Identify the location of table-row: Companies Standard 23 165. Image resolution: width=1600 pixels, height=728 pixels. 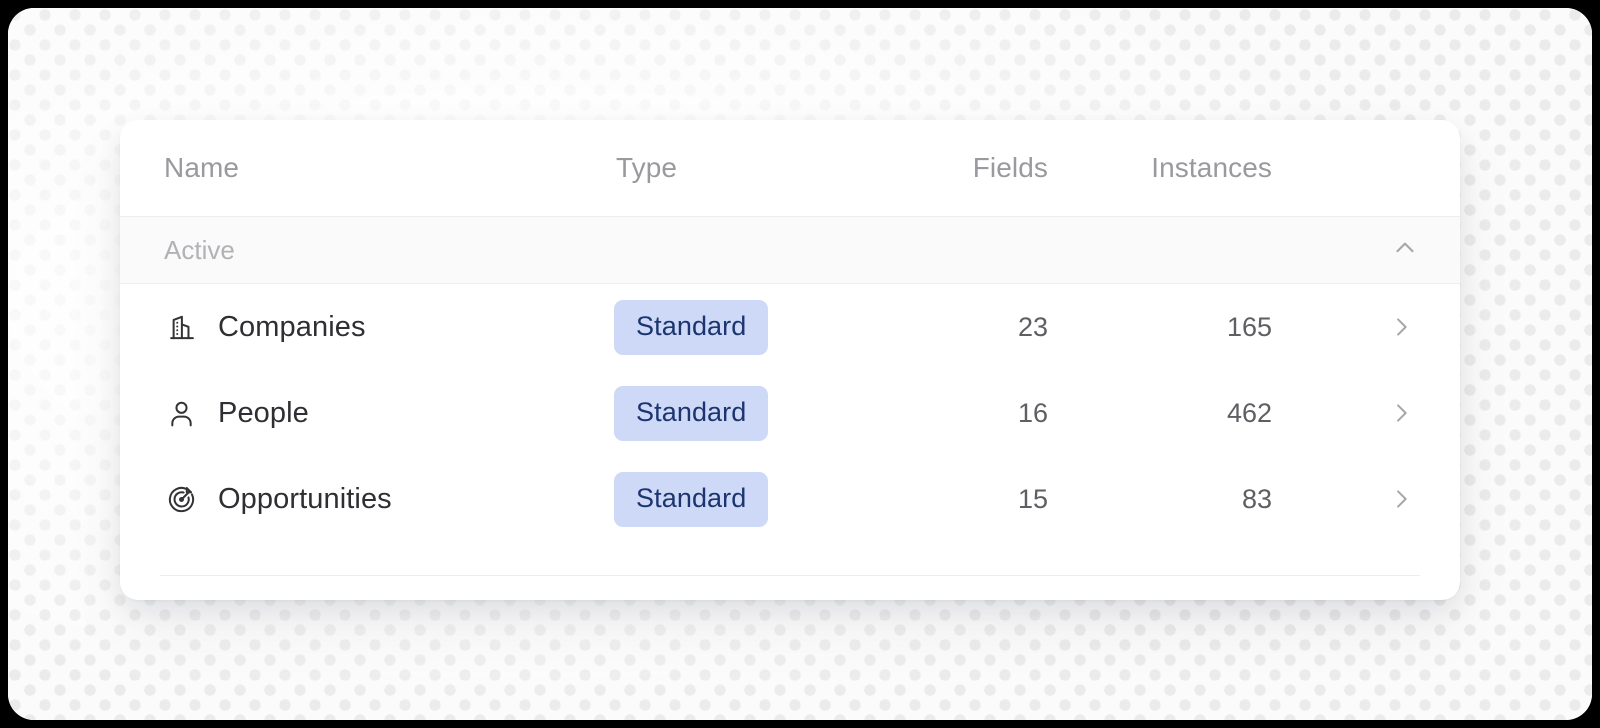
(790, 327).